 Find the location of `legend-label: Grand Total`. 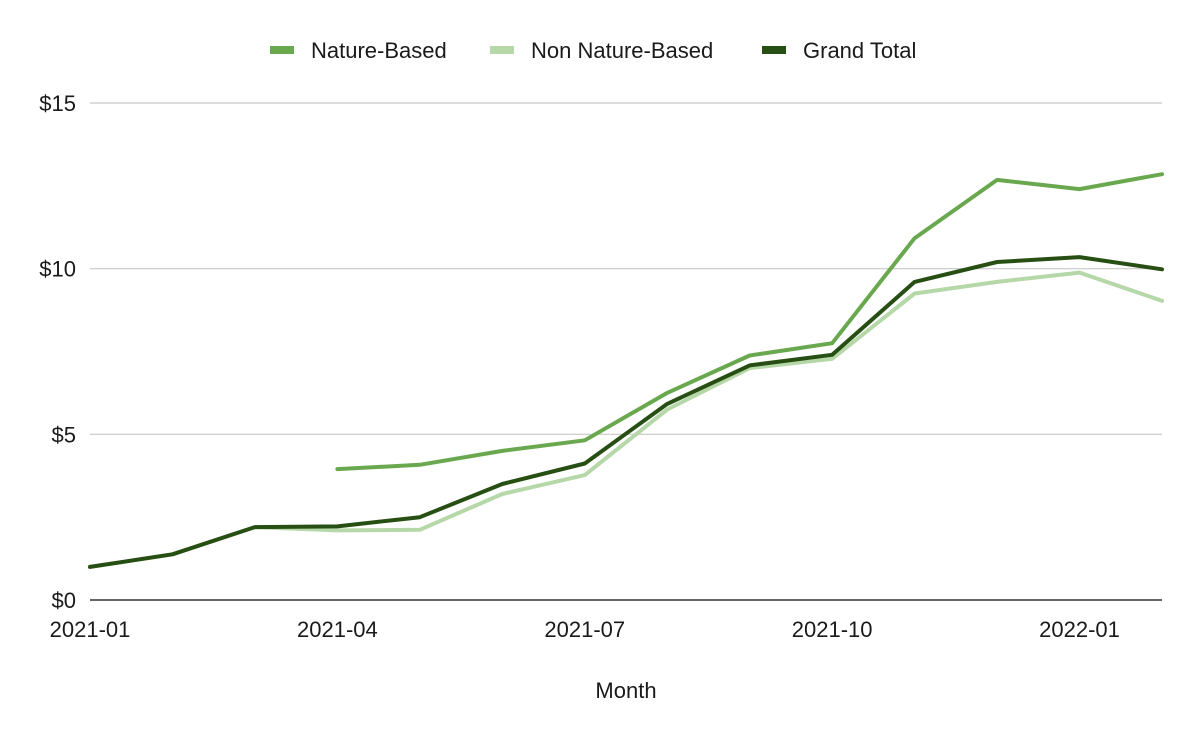

legend-label: Grand Total is located at coordinates (859, 50).